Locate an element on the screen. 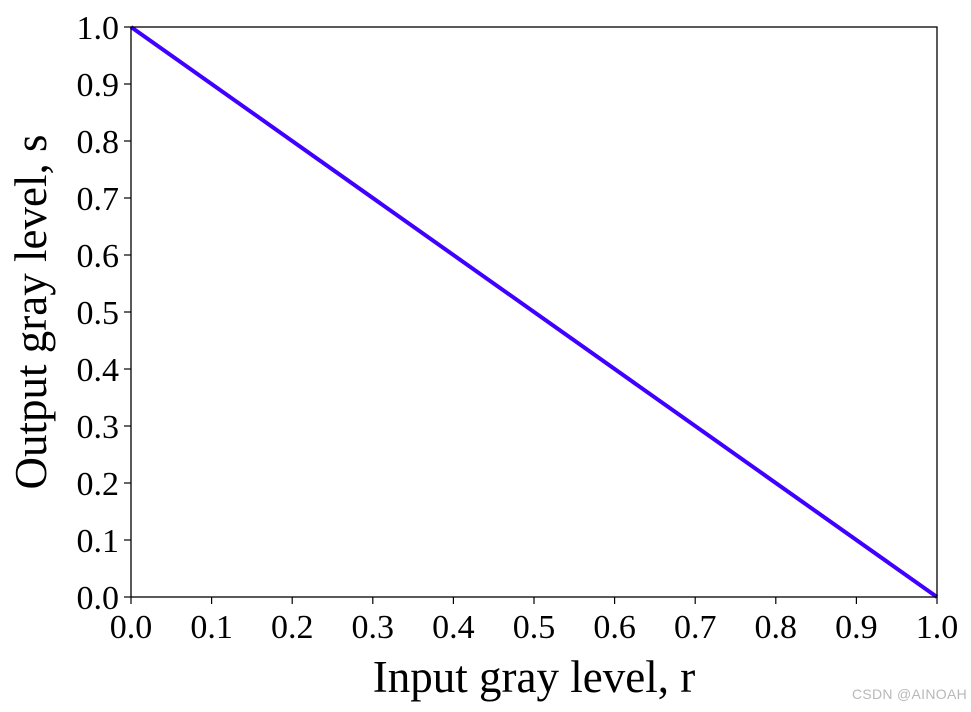 This screenshot has width=971, height=712. y-axis-title: Output gray level, s is located at coordinates (31, 312).